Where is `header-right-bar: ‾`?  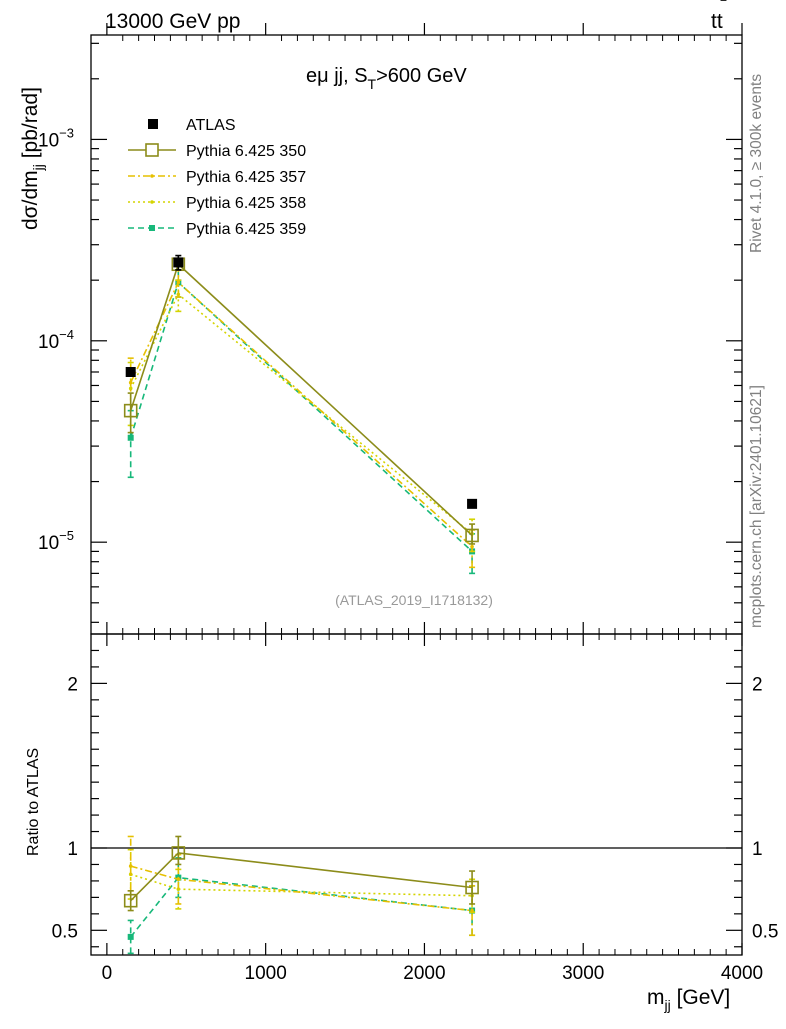
header-right-bar: ‾ is located at coordinates (723, 8).